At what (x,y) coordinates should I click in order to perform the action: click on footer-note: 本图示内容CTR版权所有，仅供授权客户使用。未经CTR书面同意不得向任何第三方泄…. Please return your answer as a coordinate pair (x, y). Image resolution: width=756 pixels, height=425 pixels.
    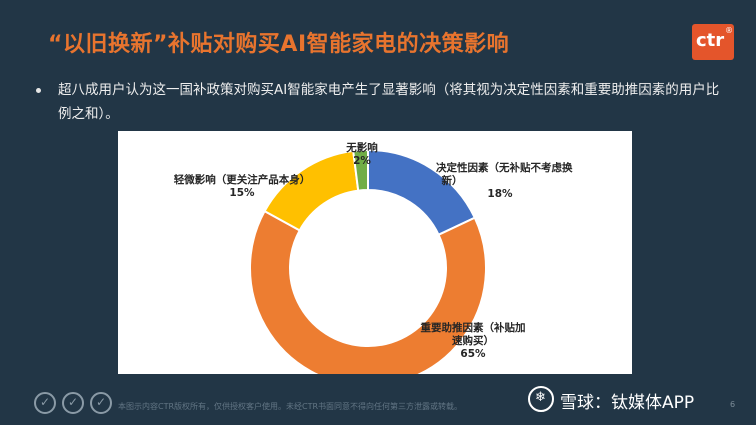
    Looking at the image, I should click on (290, 406).